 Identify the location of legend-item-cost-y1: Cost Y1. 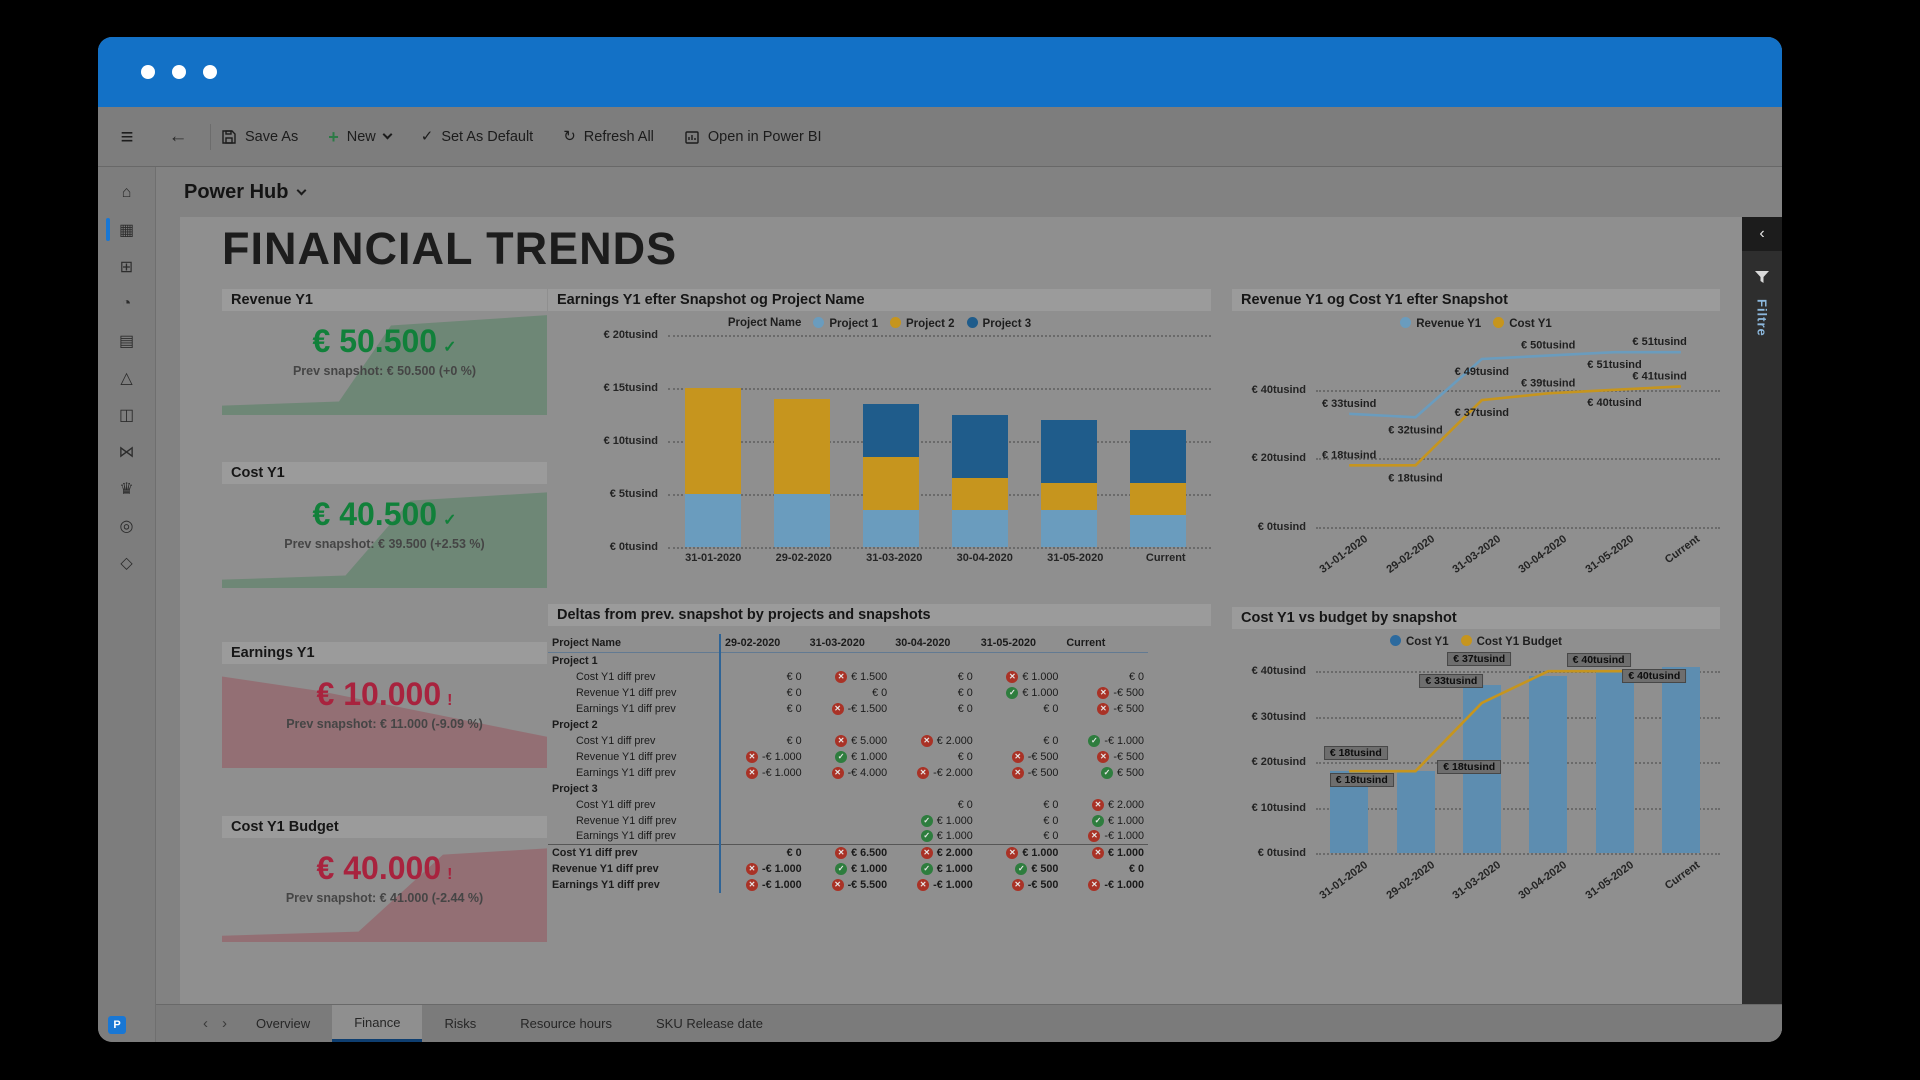
(1522, 323).